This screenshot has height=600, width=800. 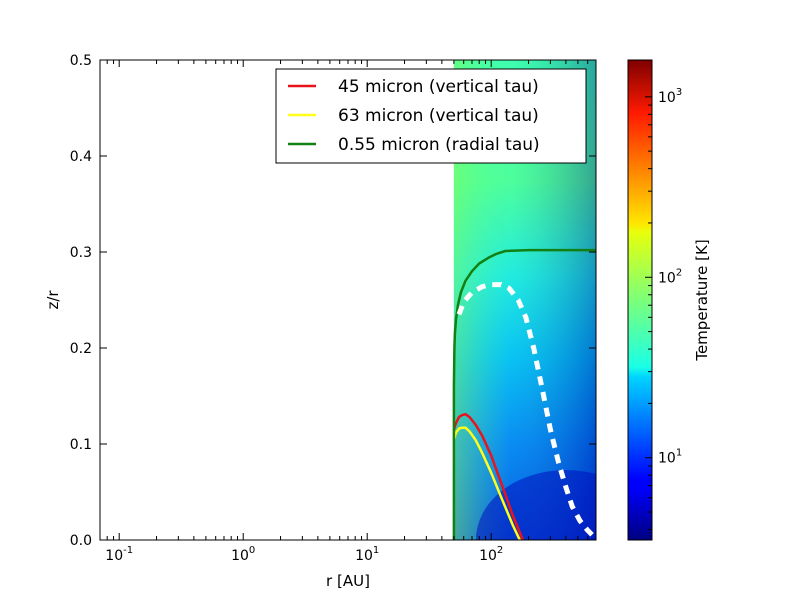 I want to click on colorbar-label: Temperature [K], so click(x=702, y=300).